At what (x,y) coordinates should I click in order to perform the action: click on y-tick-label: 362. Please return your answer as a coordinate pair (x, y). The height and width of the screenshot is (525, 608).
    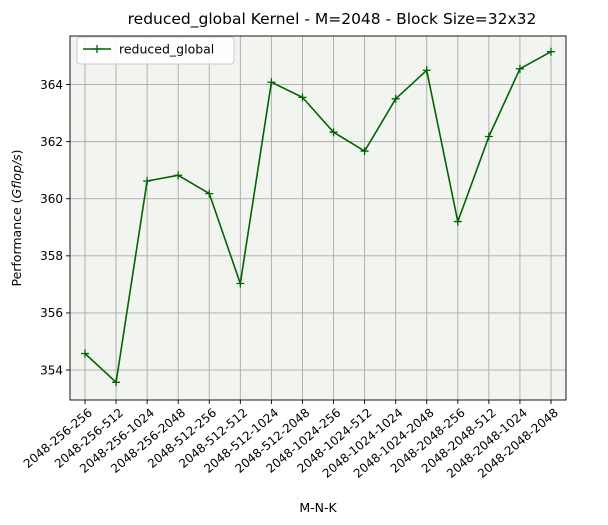
    Looking at the image, I should click on (51, 142).